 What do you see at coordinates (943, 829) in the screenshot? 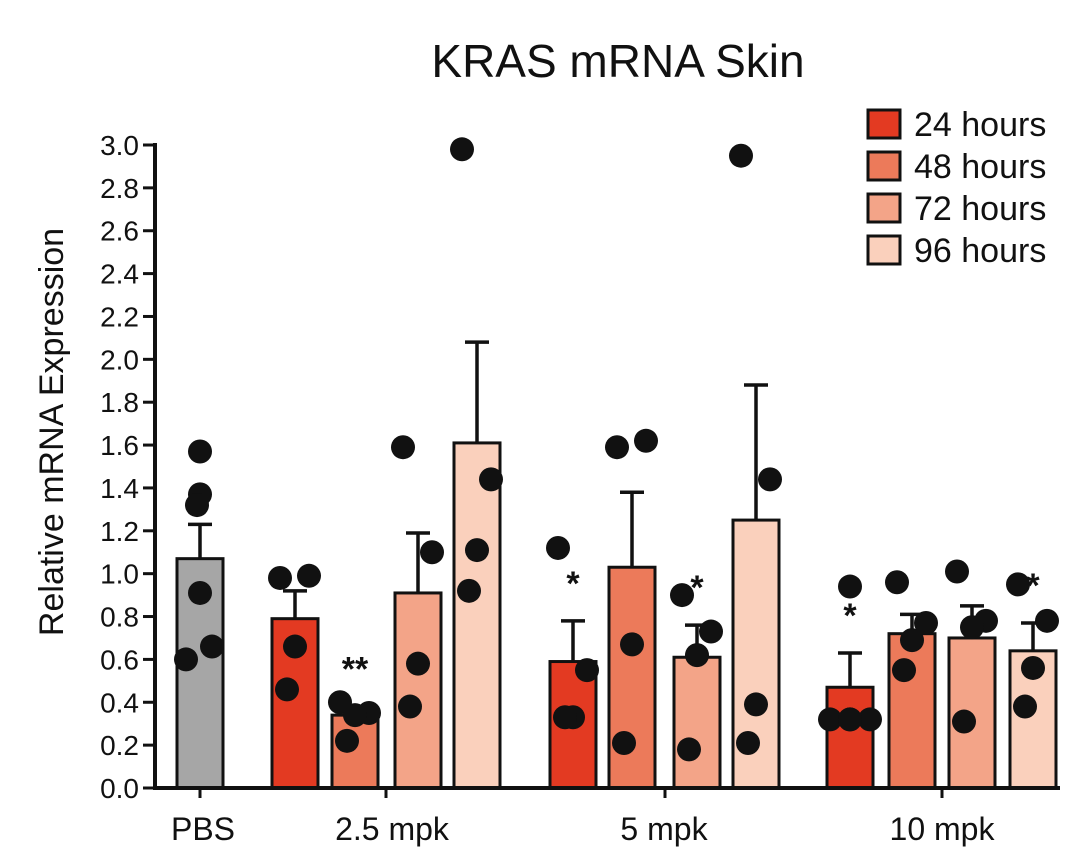
I see `x-tick-label: 10 mpk` at bounding box center [943, 829].